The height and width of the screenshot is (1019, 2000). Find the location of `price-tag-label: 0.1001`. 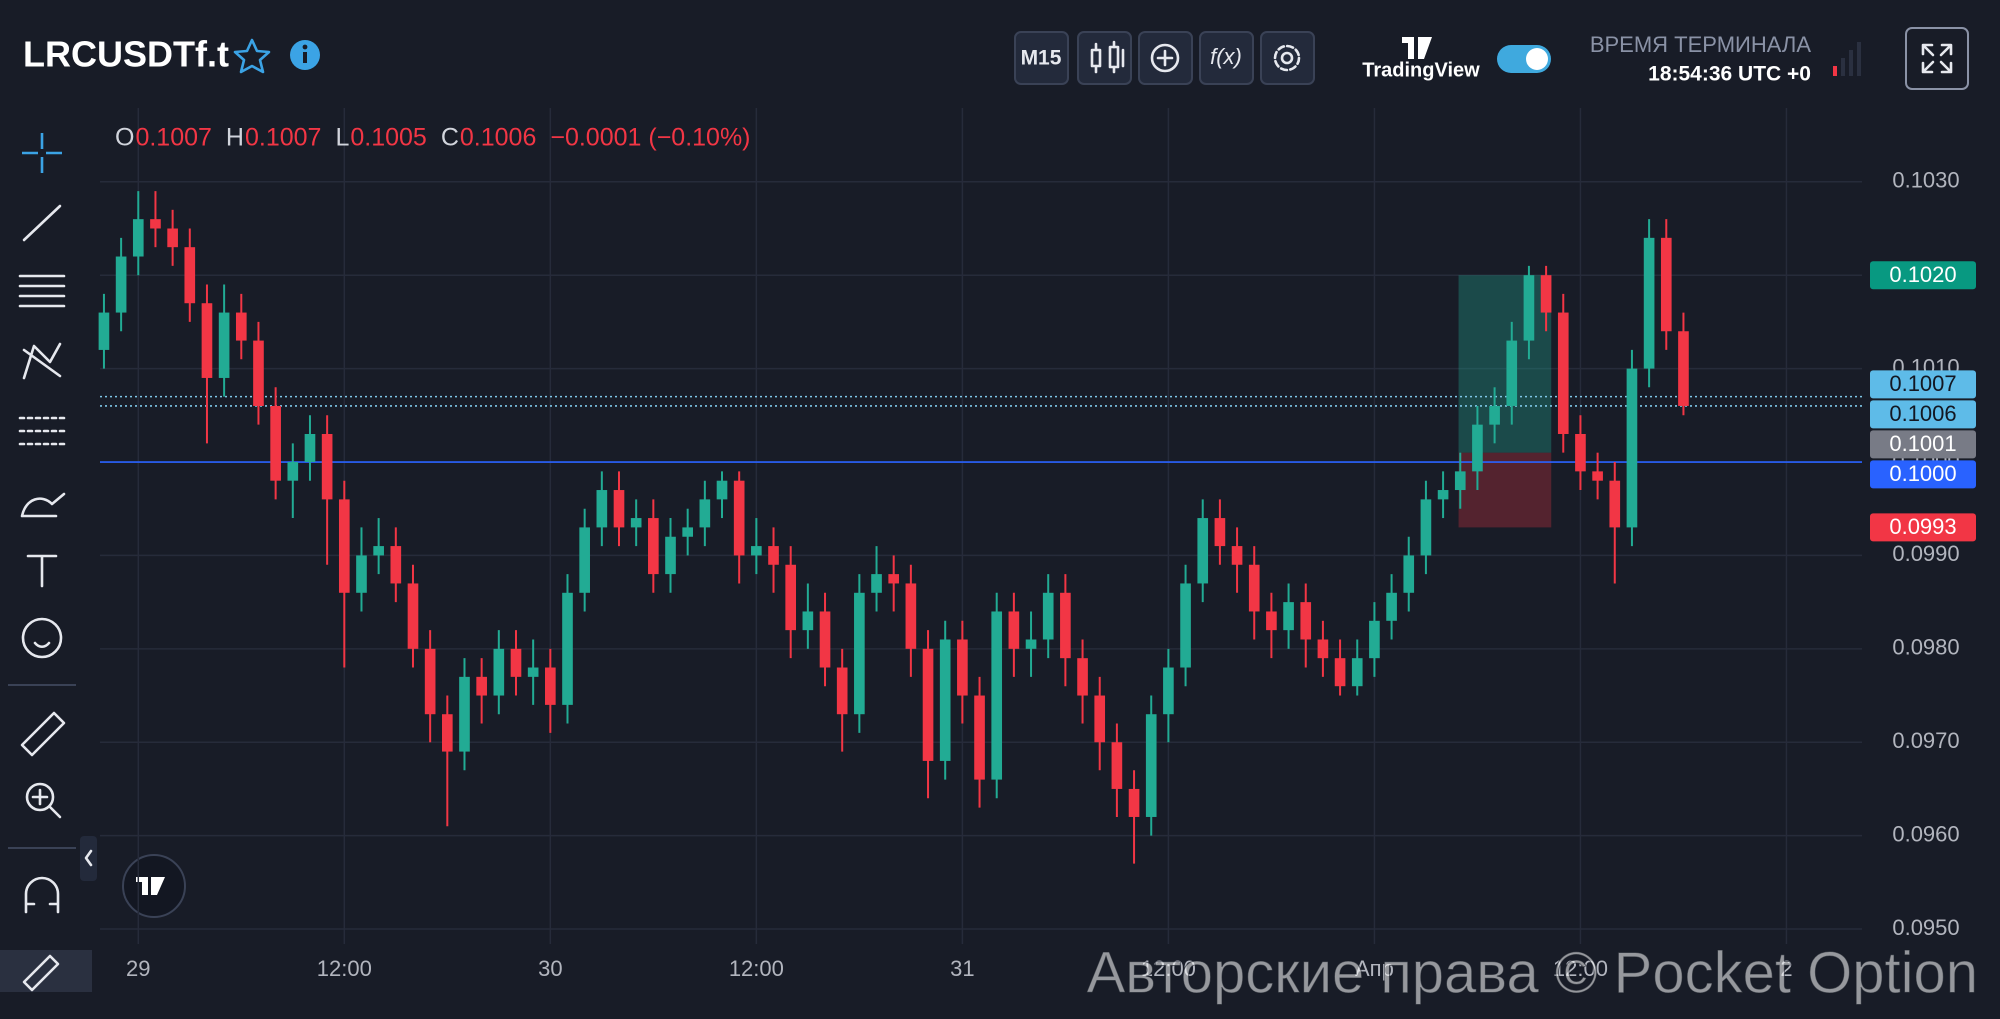

price-tag-label: 0.1001 is located at coordinates (1922, 443).